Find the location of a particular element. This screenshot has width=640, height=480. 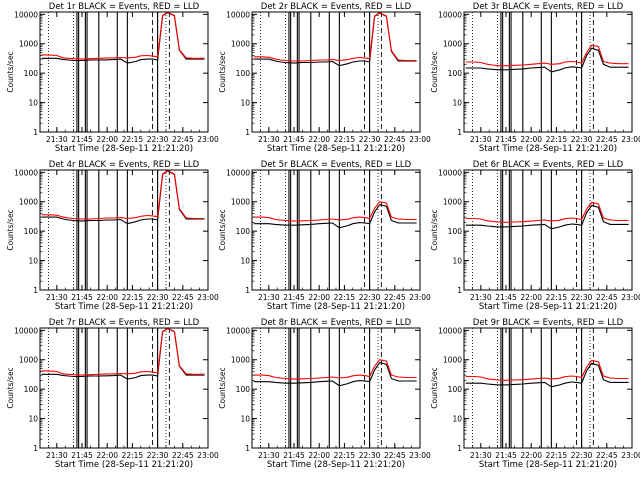

panel-title: Det 1r BLACK = Events, RED = LLD is located at coordinates (124, 7).